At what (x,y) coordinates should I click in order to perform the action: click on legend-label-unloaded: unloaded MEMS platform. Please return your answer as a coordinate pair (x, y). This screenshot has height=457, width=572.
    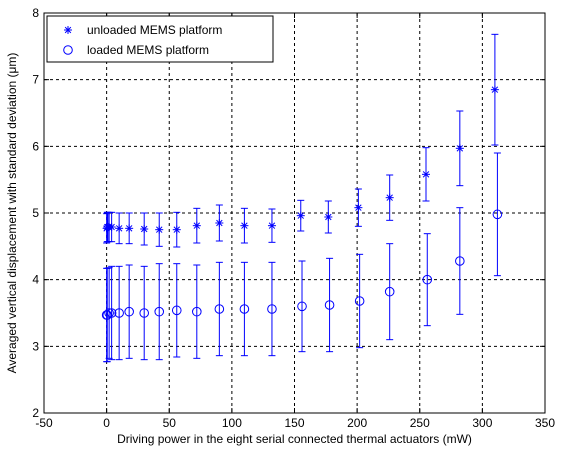
    Looking at the image, I should click on (154, 30).